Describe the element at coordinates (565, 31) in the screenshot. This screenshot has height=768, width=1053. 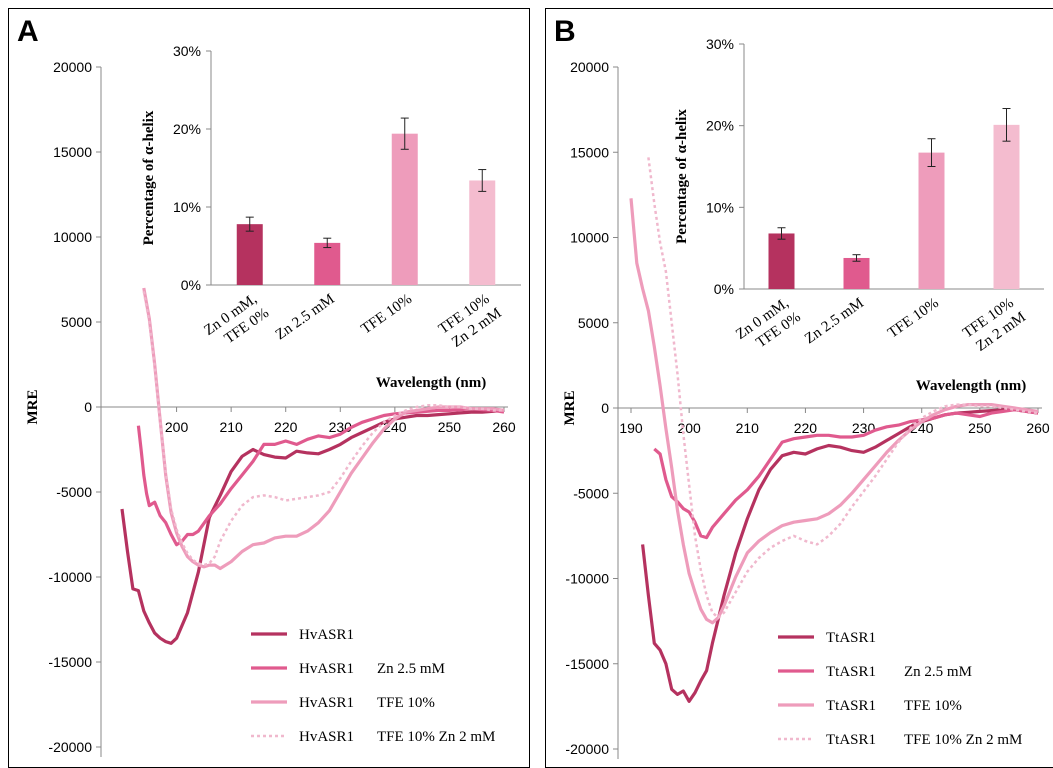
I see `panel-letter: B` at that location.